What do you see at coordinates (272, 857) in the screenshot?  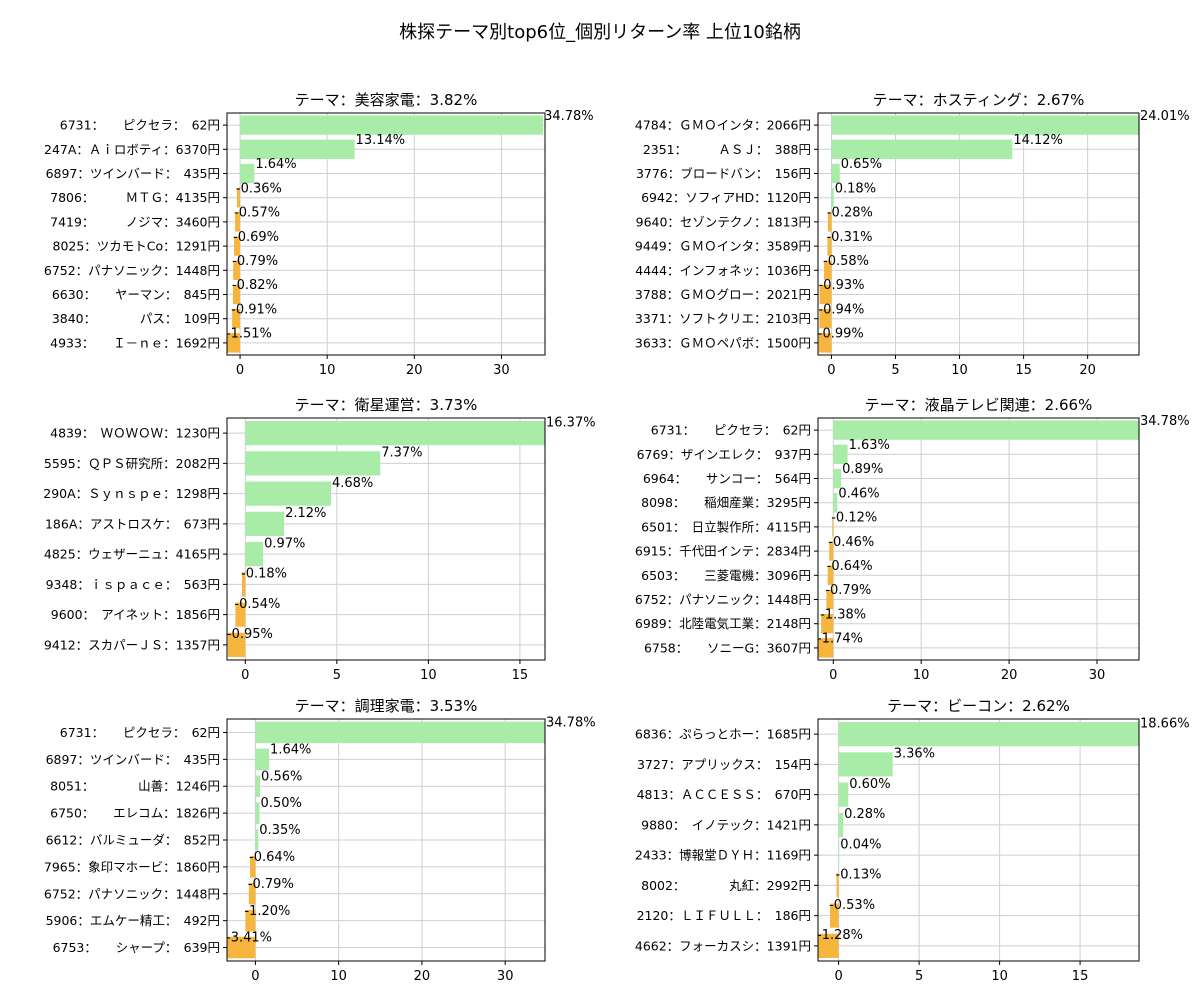 I see `data-label: -0.64%` at bounding box center [272, 857].